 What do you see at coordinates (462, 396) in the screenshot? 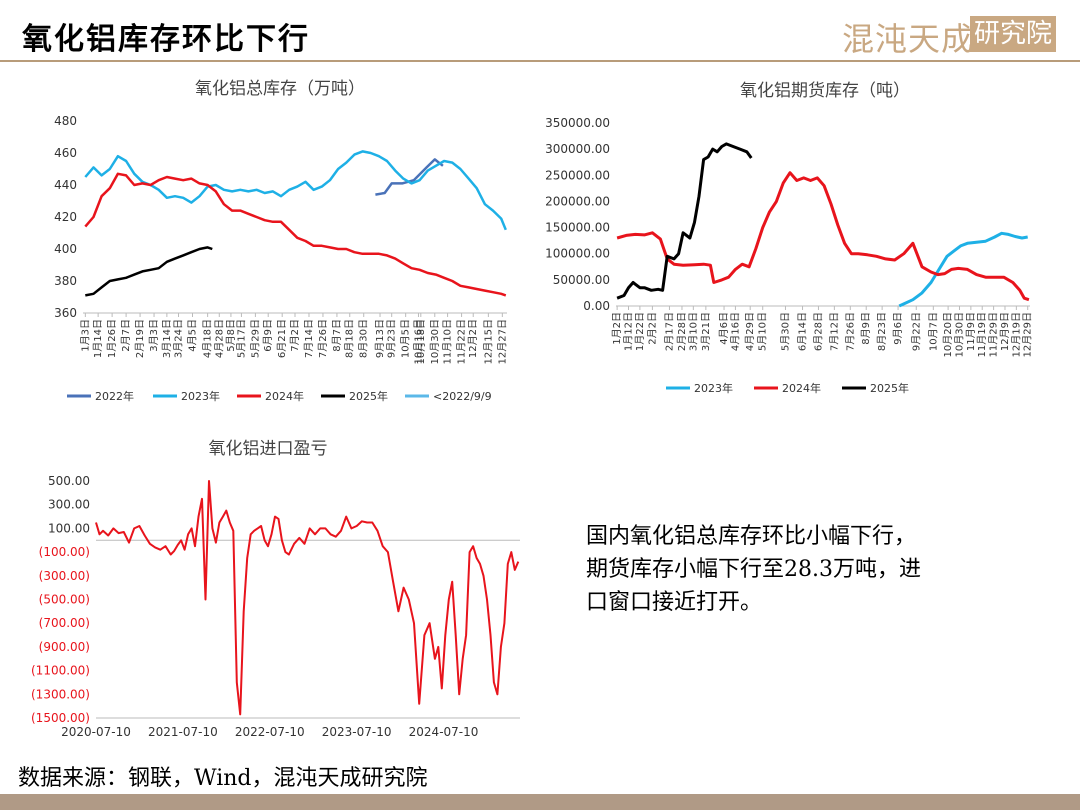
I see `legend-label: <2022/9/9` at bounding box center [462, 396].